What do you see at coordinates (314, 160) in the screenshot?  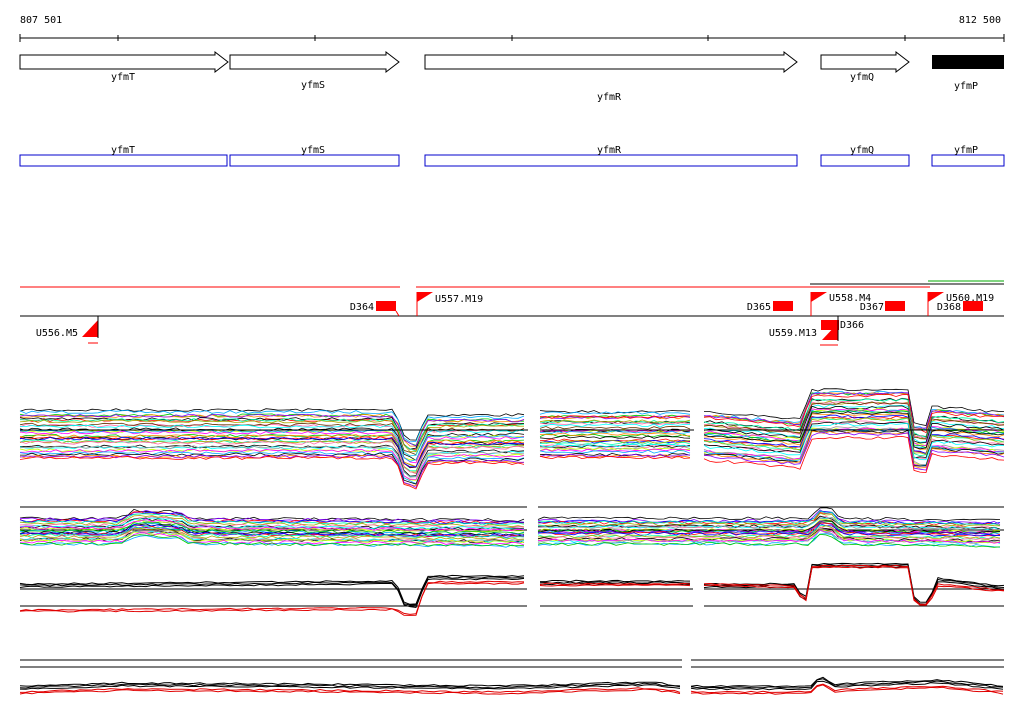 I see `cds-box-yfmS` at bounding box center [314, 160].